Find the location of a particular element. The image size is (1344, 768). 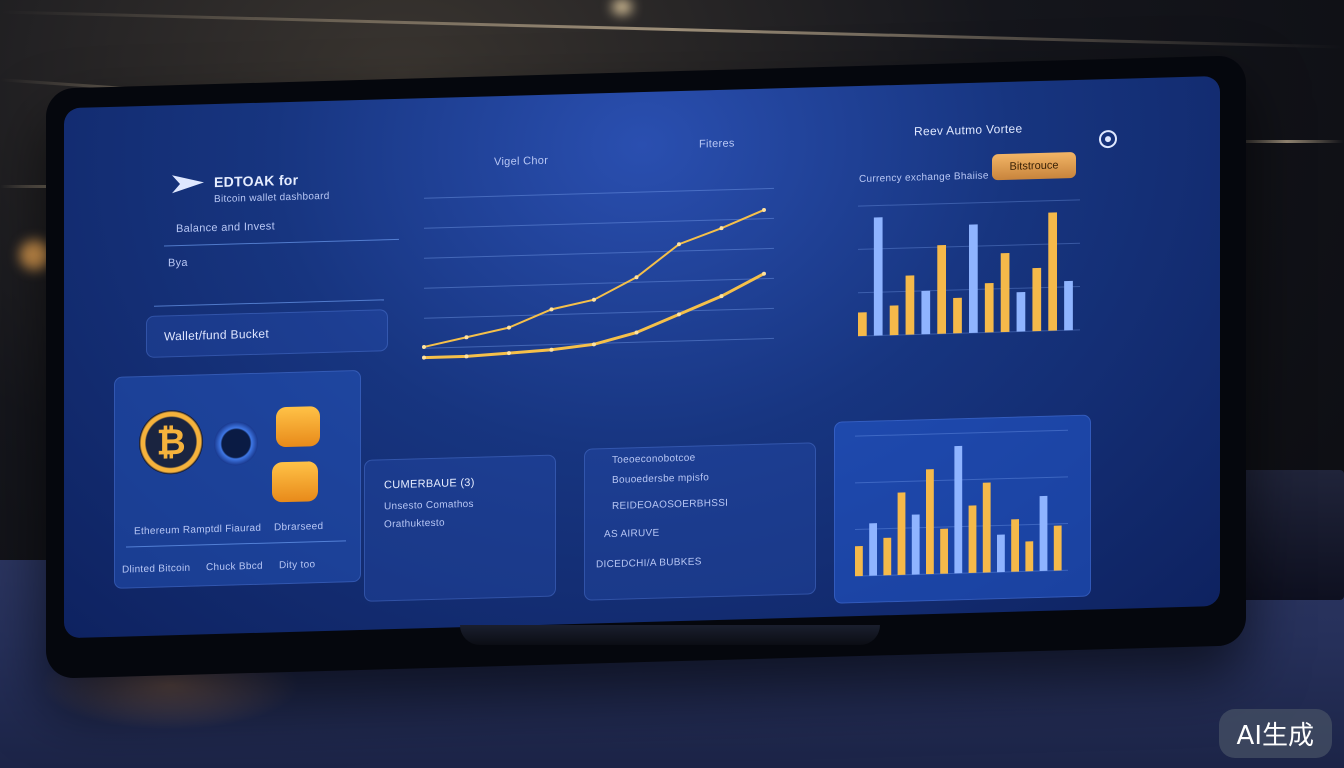

stats-panel-line: Toeoeconobotcoe is located at coordinates (654, 459).